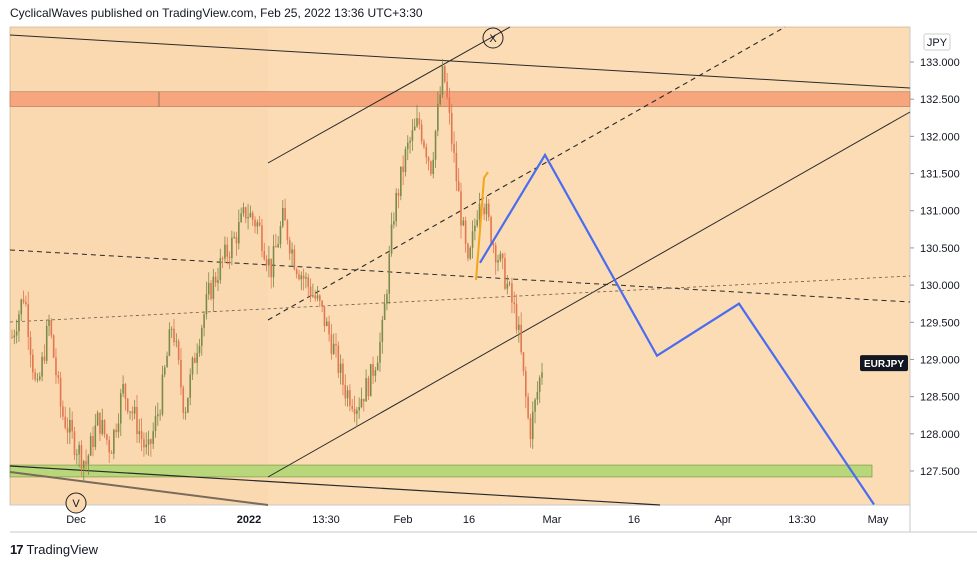 The height and width of the screenshot is (568, 977). What do you see at coordinates (634, 520) in the screenshot?
I see `time-tick-label: 16` at bounding box center [634, 520].